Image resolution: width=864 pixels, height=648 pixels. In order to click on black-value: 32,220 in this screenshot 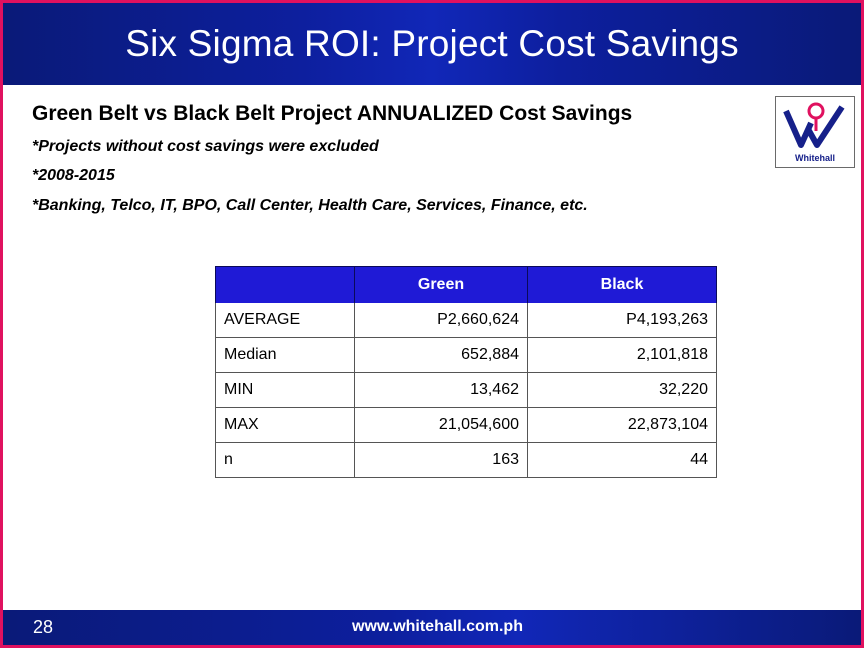, I will do `click(622, 390)`.